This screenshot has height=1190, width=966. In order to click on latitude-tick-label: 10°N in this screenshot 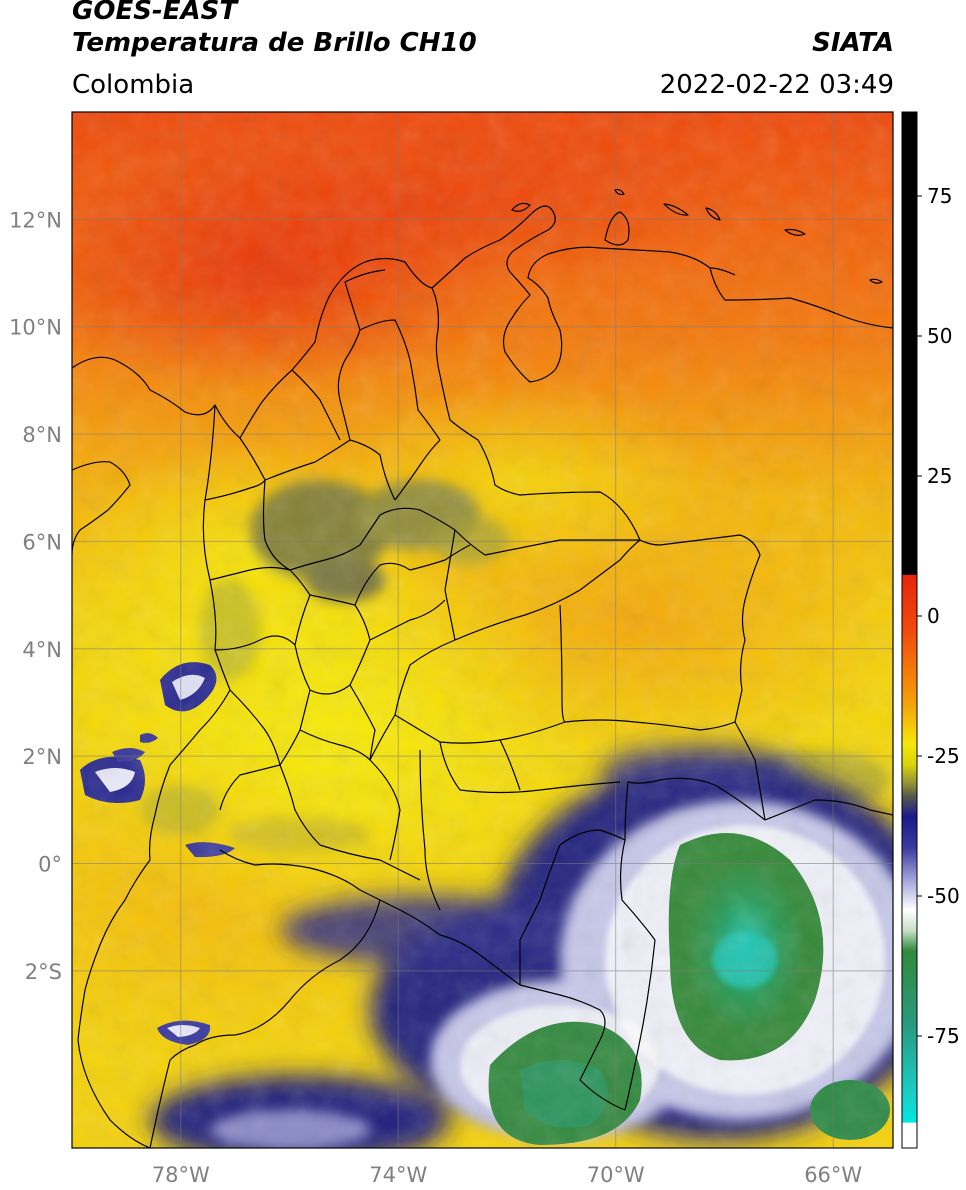, I will do `click(35, 328)`.